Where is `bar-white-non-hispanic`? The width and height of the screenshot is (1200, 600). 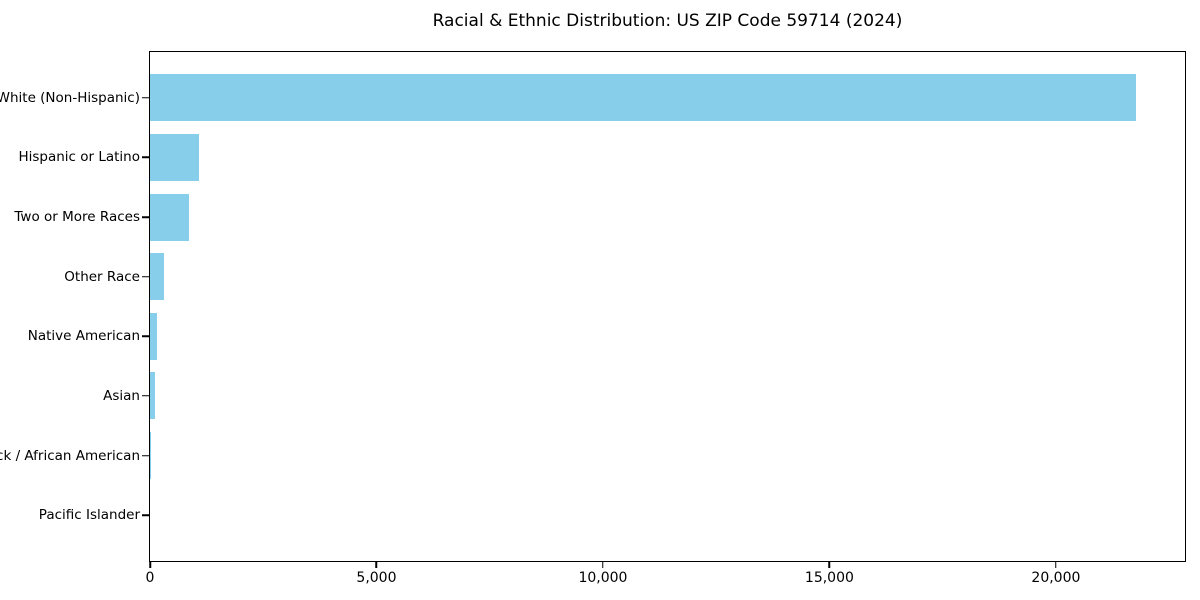
bar-white-non-hispanic is located at coordinates (643, 98).